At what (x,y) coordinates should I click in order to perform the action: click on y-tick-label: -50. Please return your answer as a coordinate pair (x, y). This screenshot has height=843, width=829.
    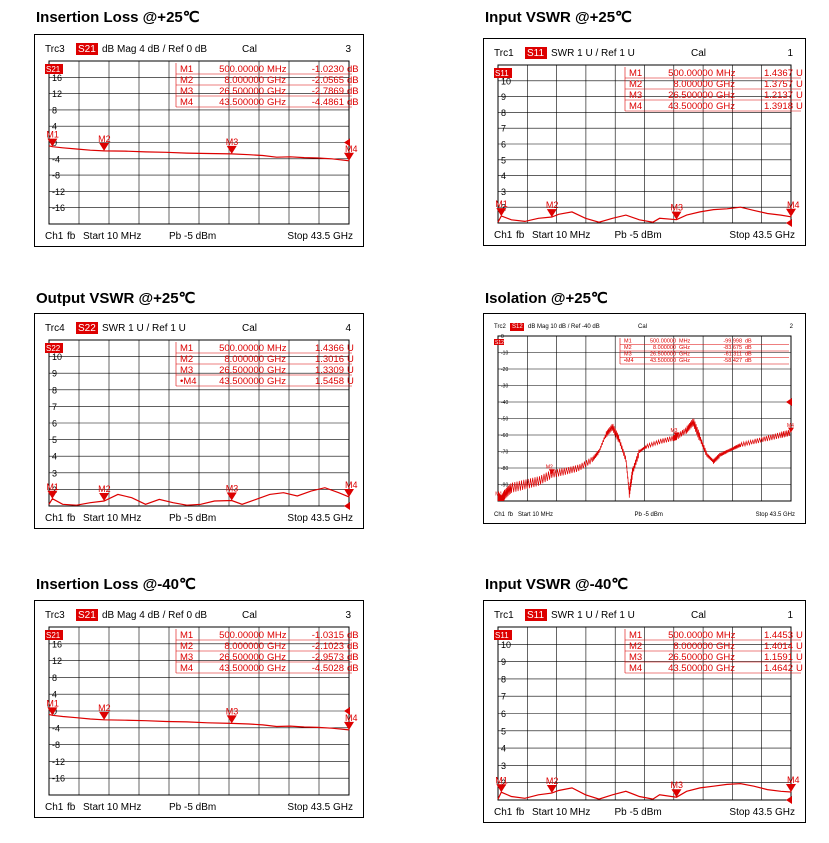
    Looking at the image, I should click on (504, 420).